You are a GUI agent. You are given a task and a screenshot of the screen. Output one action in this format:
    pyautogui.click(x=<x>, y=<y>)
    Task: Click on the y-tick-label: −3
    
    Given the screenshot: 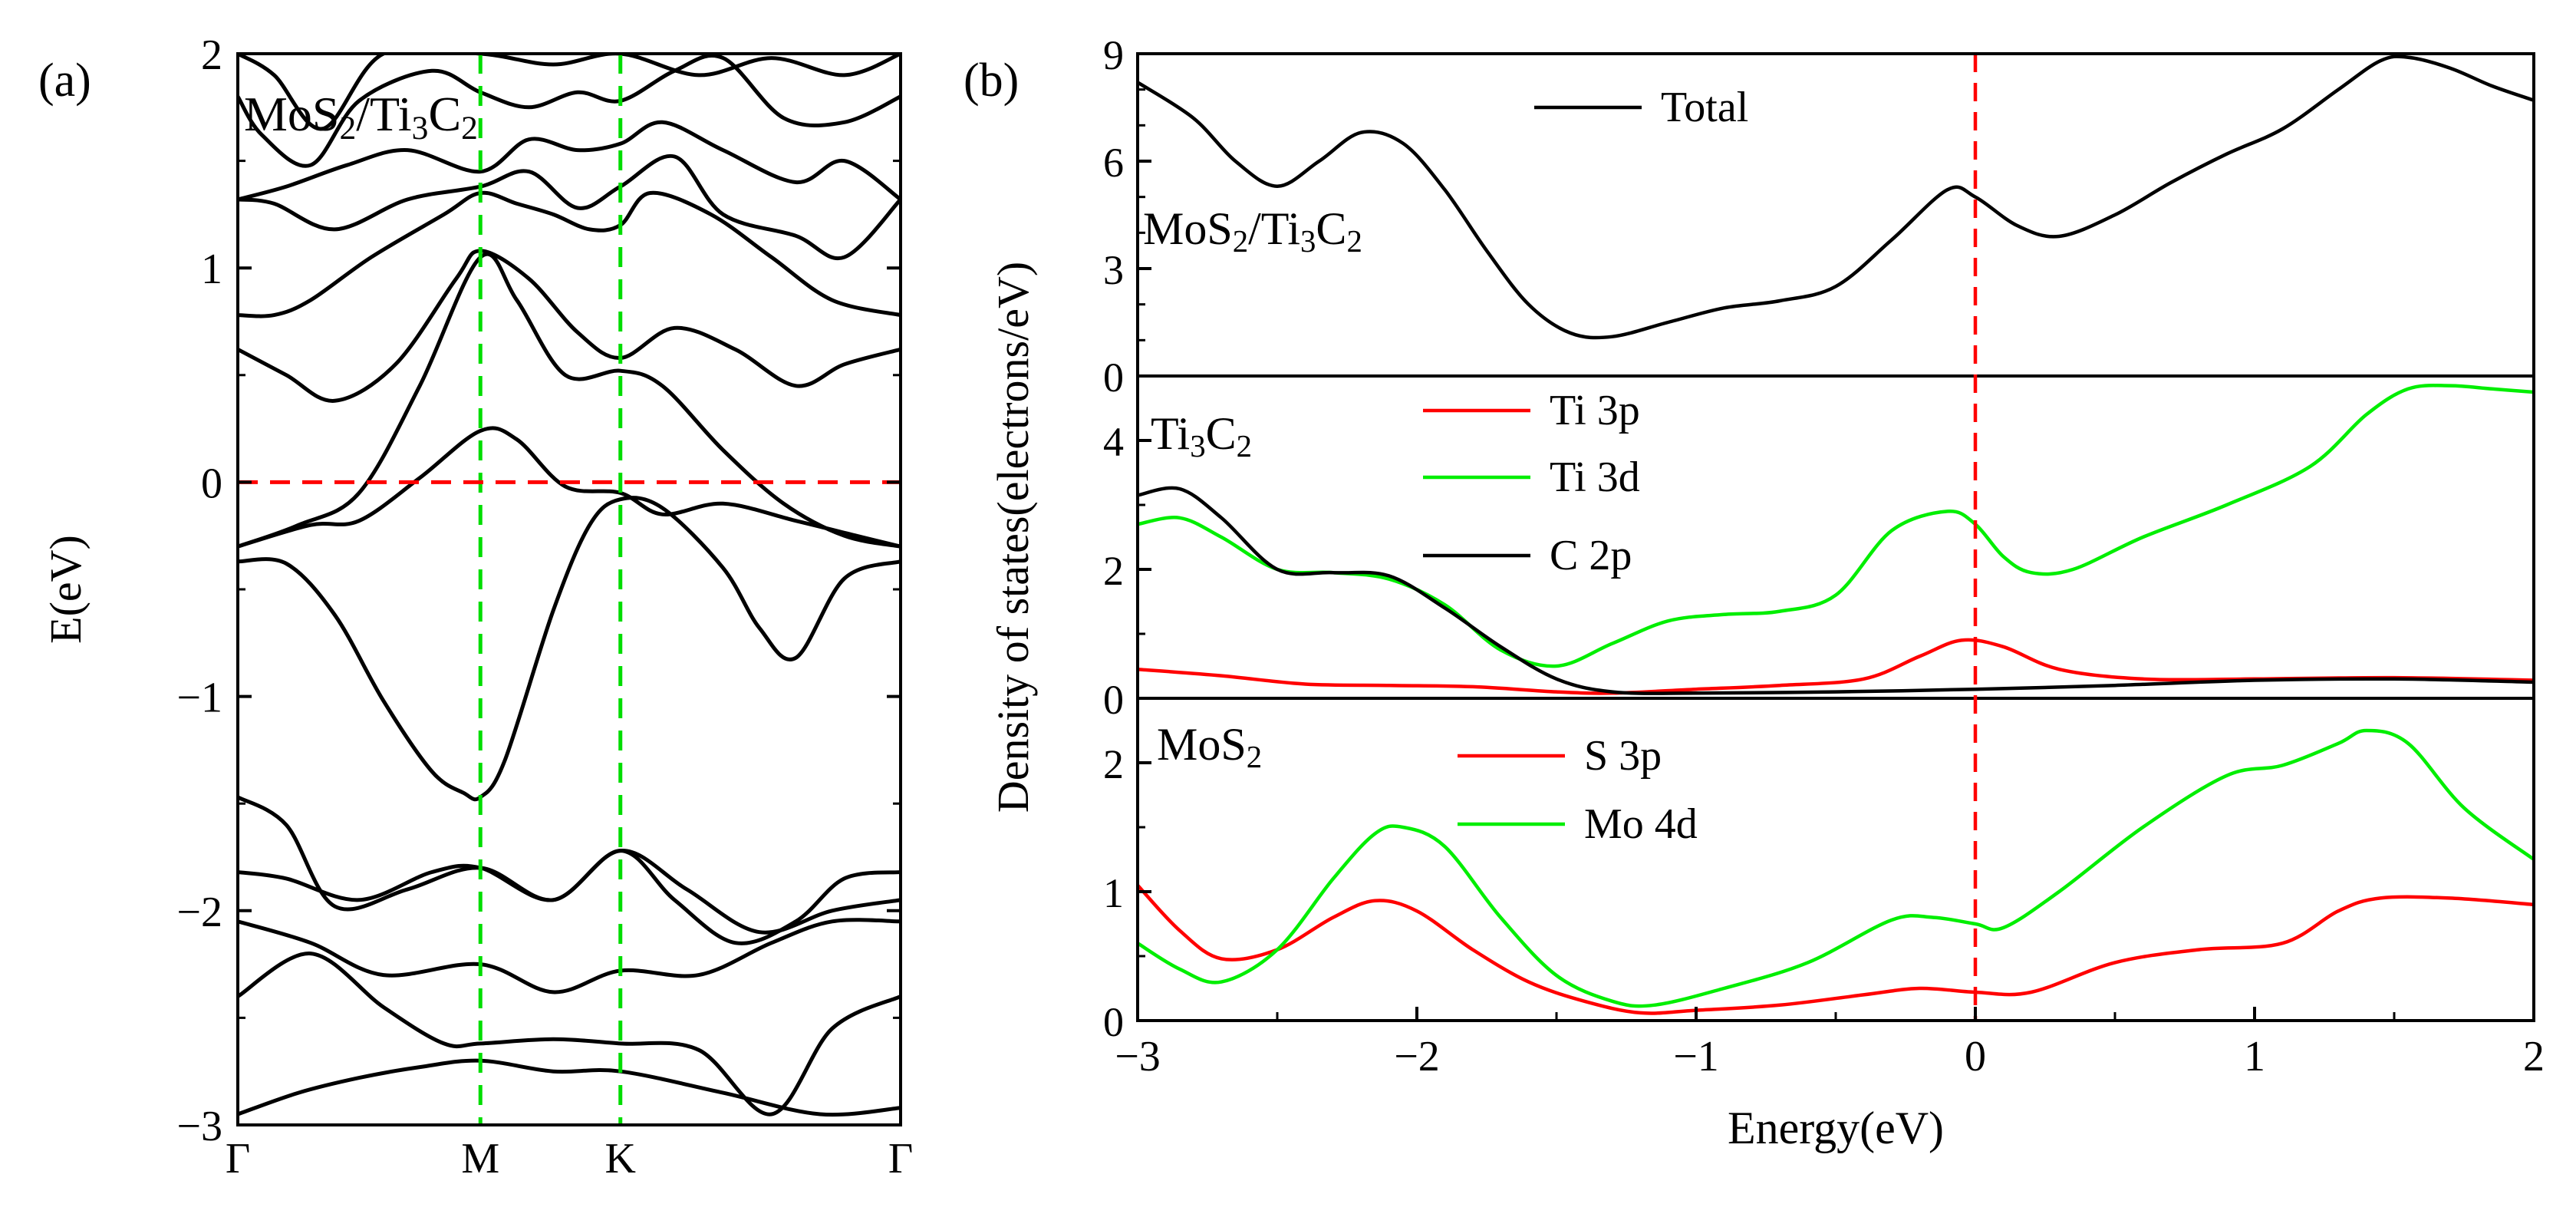 What is the action you would take?
    pyautogui.click(x=199, y=1126)
    